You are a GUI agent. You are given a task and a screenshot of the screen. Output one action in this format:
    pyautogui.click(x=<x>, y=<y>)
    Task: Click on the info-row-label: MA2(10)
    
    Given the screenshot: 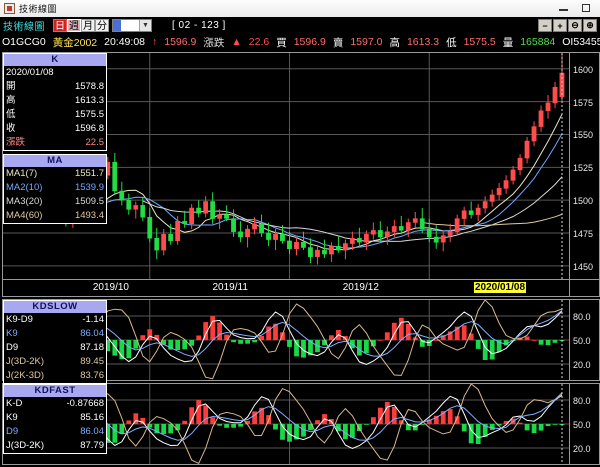 What is the action you would take?
    pyautogui.click(x=24, y=187)
    